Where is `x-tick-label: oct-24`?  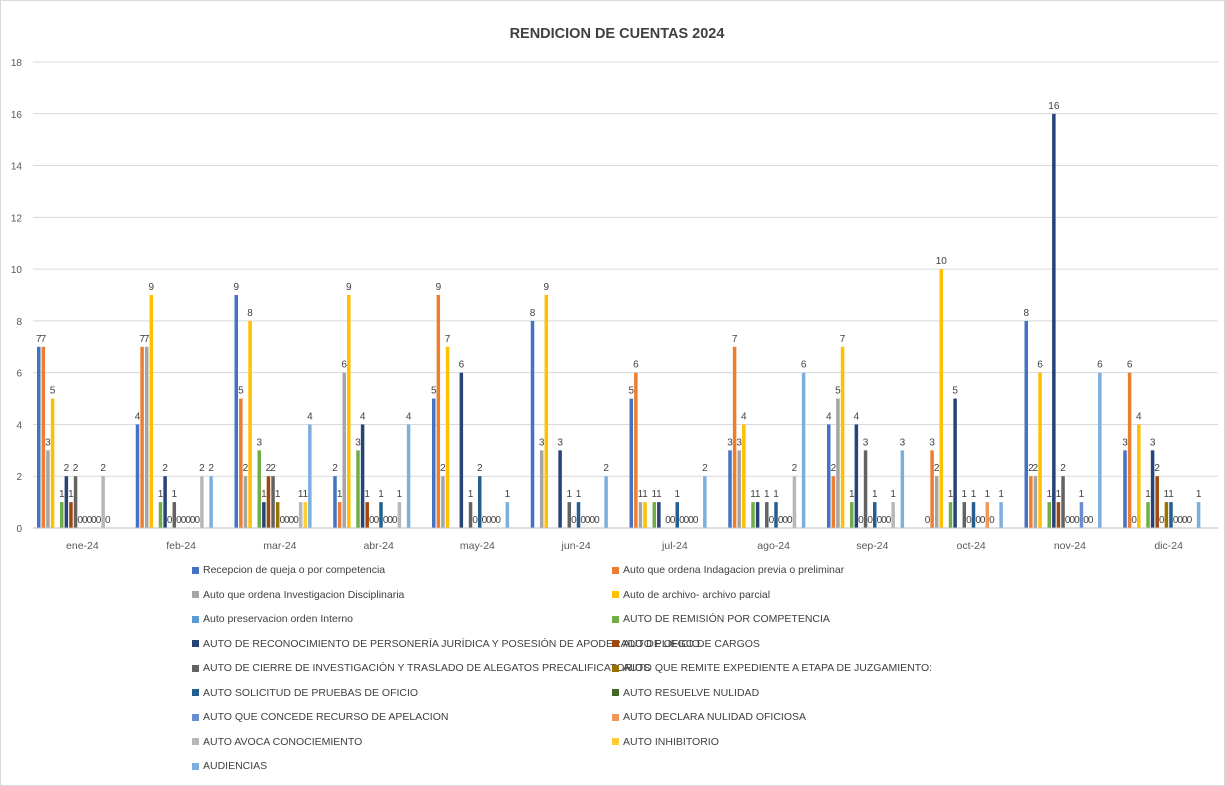 x-tick-label: oct-24 is located at coordinates (971, 546).